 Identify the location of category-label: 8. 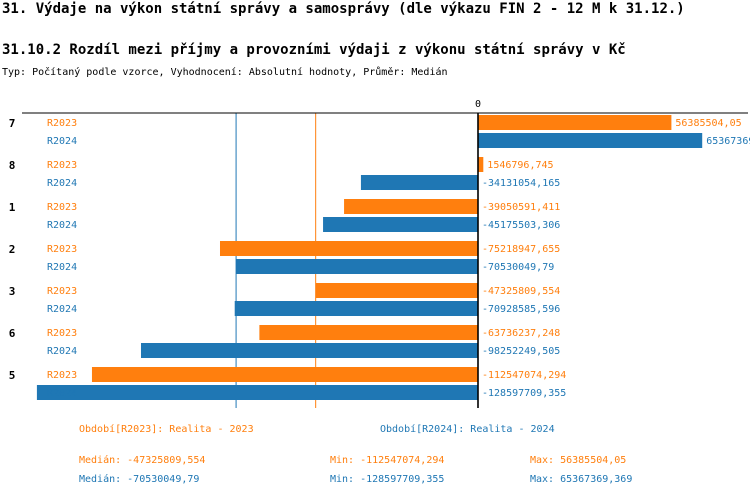
(12, 165).